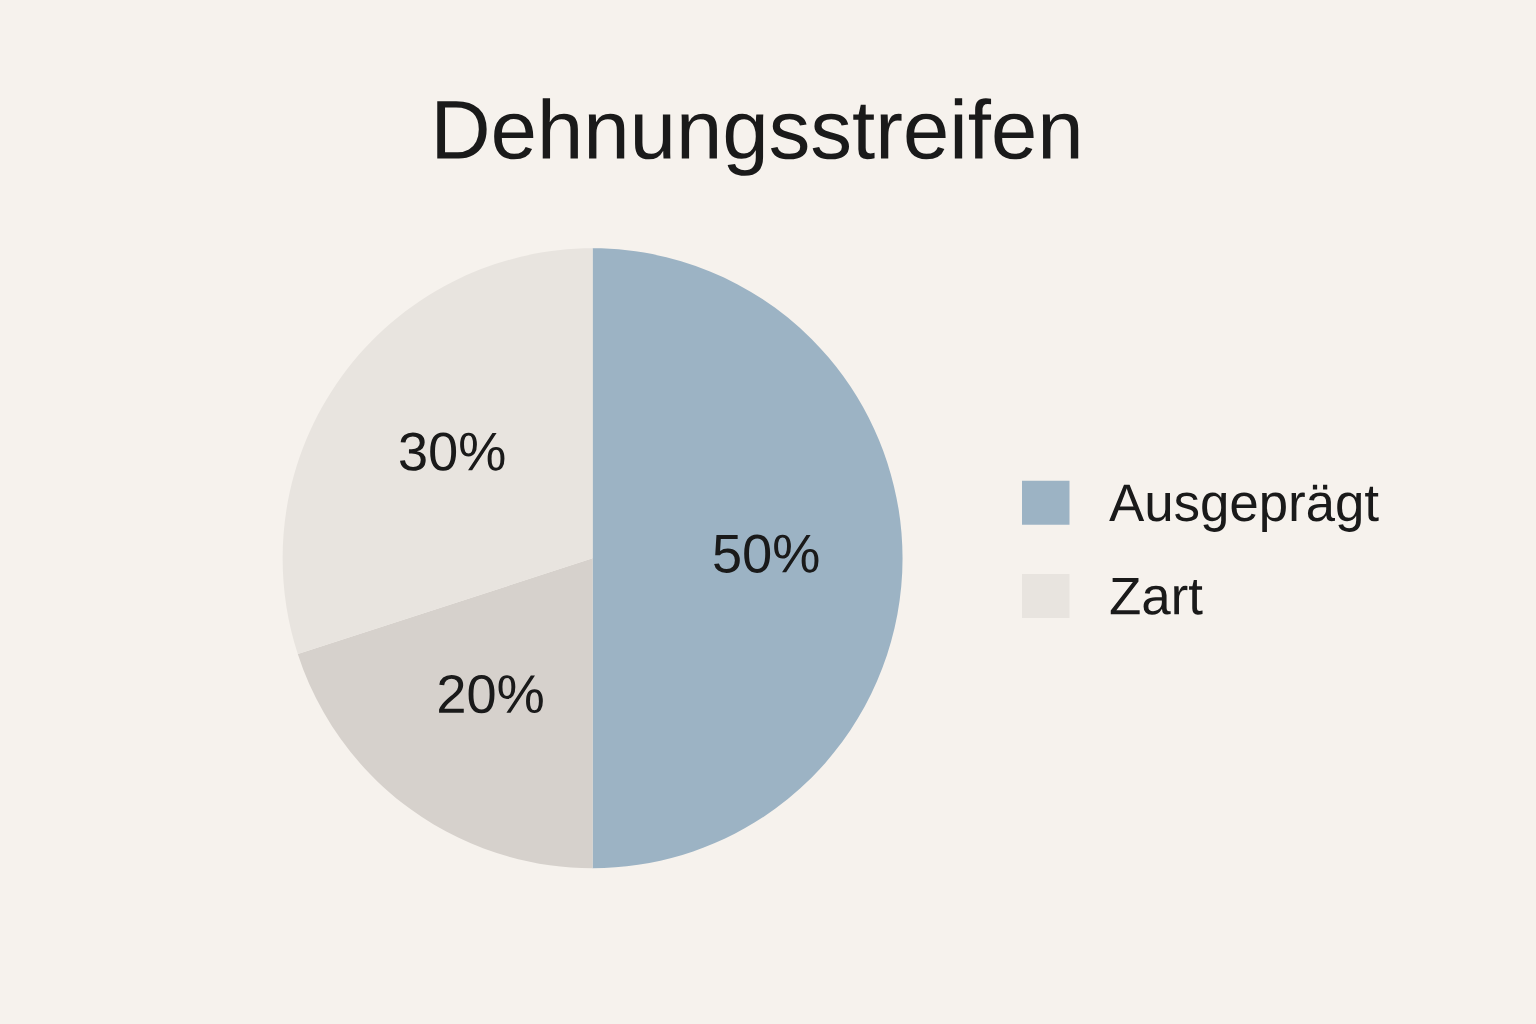 The width and height of the screenshot is (1536, 1024). What do you see at coordinates (1156, 596) in the screenshot?
I see `legend-label: Zart` at bounding box center [1156, 596].